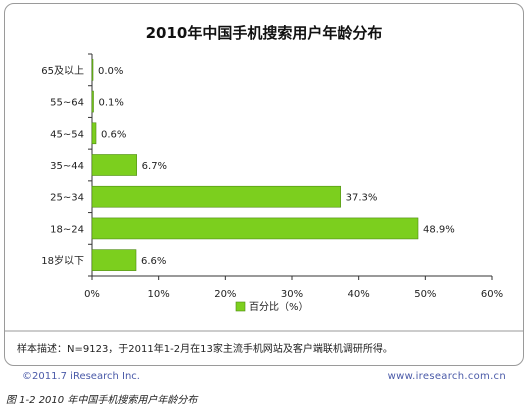 Image resolution: width=532 pixels, height=410 pixels. What do you see at coordinates (102, 400) in the screenshot?
I see `figure-caption: 图 1-2 2010 年中国手机搜索用户年龄分布` at bounding box center [102, 400].